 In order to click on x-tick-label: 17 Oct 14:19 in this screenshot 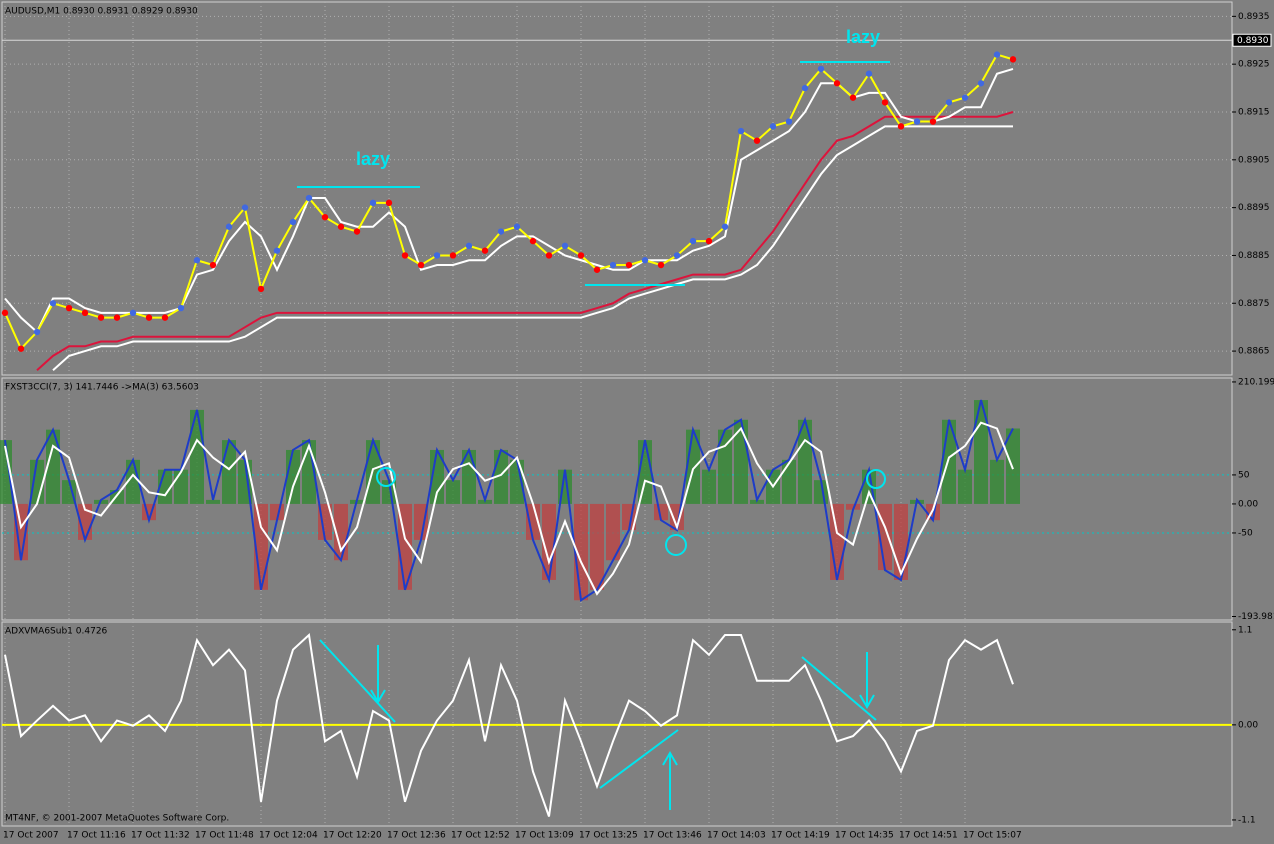, I will do `click(800, 836)`.